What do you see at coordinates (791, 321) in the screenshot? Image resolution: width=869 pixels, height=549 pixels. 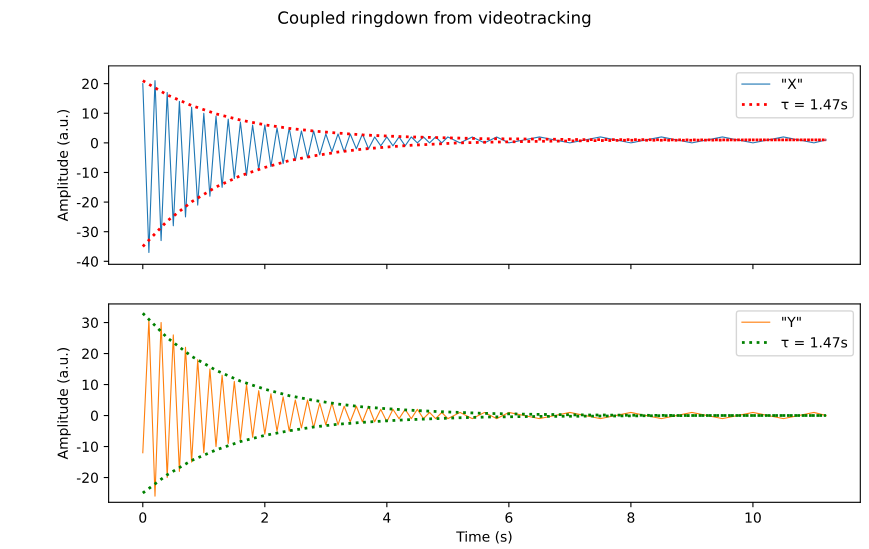 I see `legend-label: "Y"` at bounding box center [791, 321].